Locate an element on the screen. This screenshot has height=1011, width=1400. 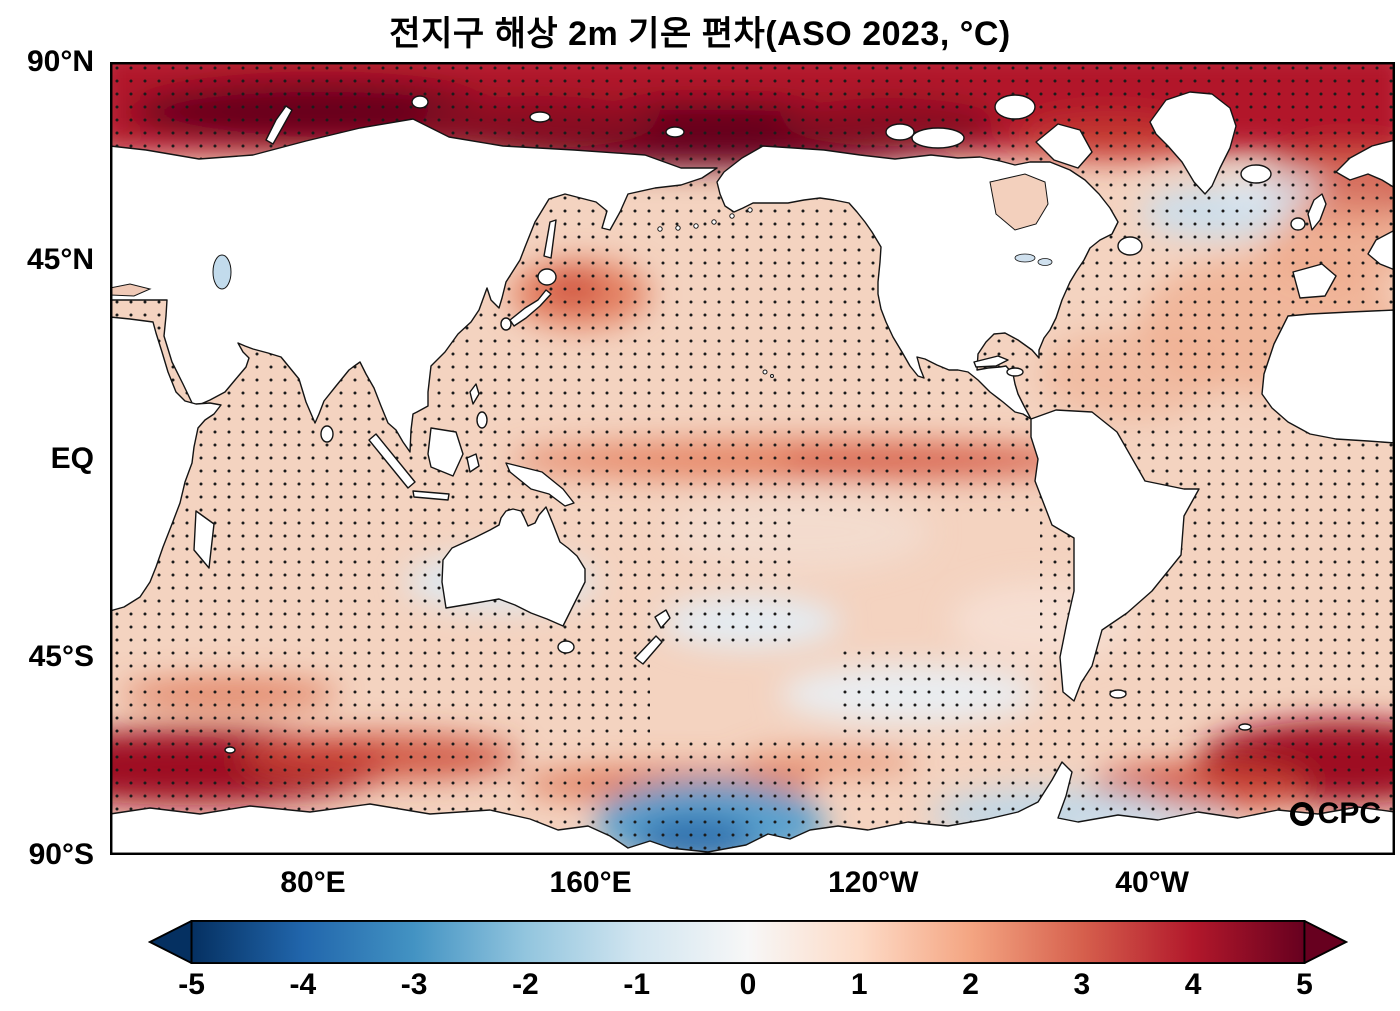
landmass-africa is located at coordinates (166, 464).